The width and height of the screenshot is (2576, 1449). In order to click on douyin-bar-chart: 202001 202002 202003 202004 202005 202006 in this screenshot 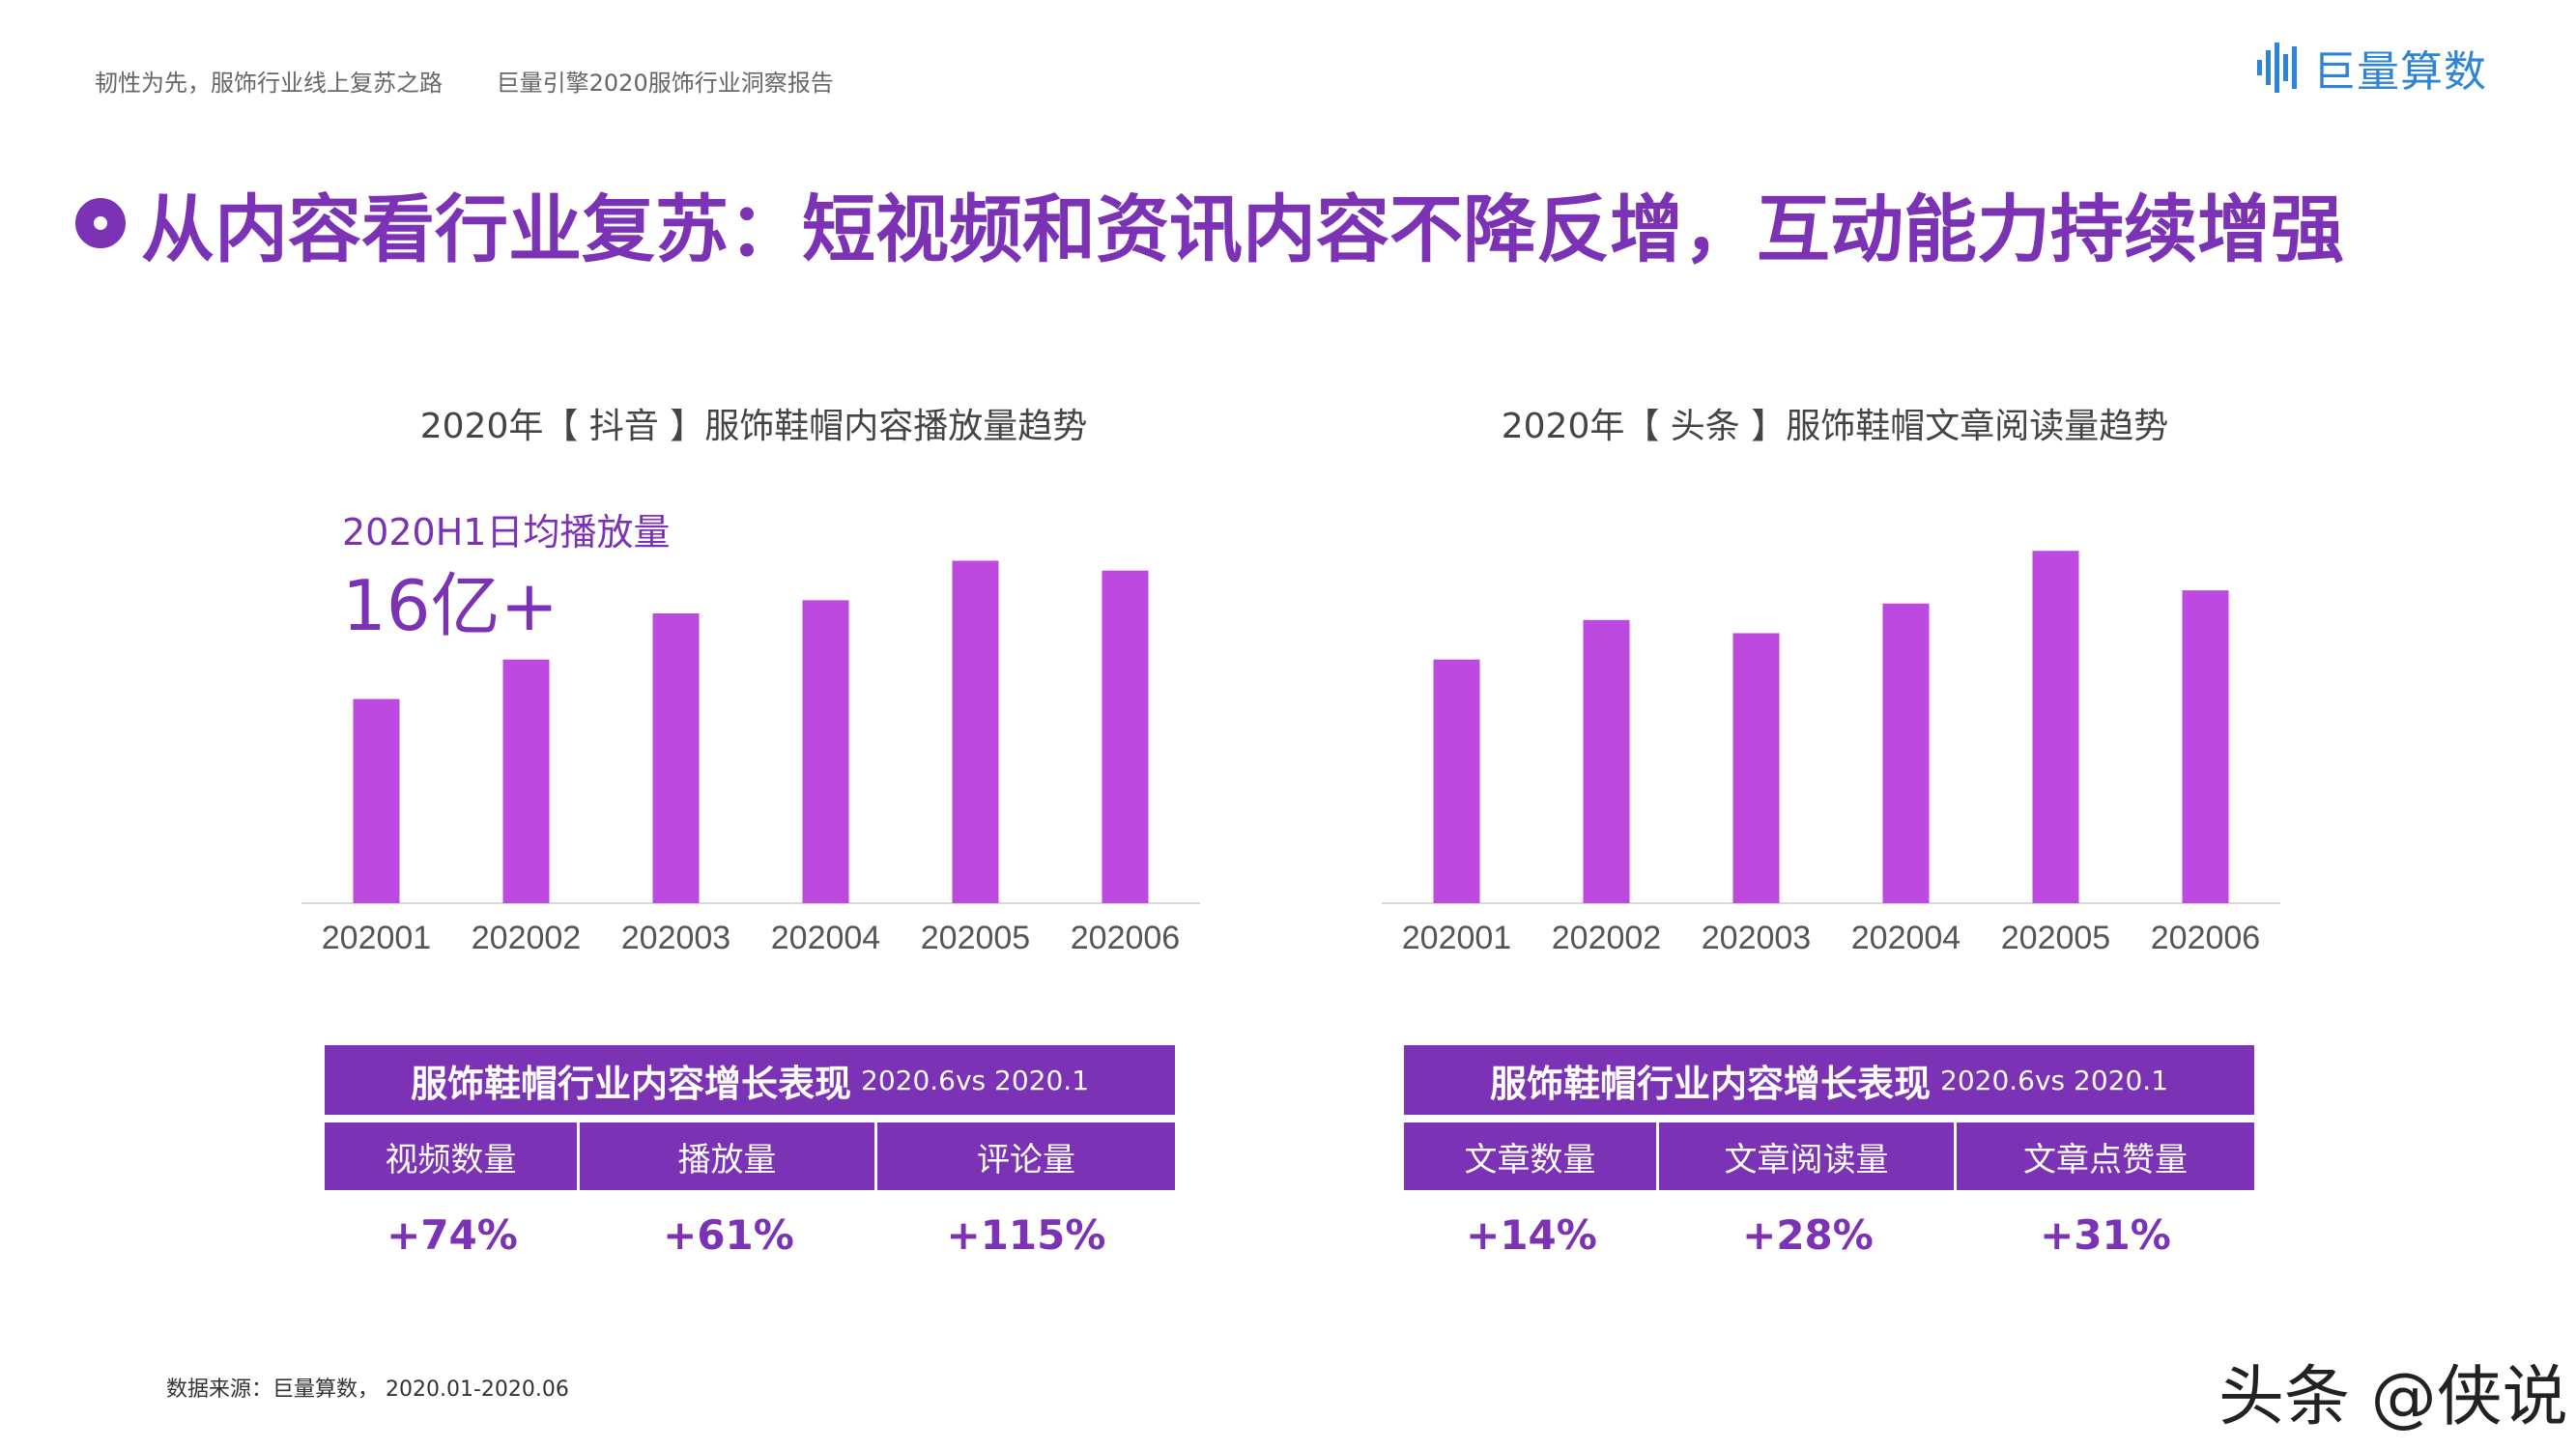, I will do `click(751, 758)`.